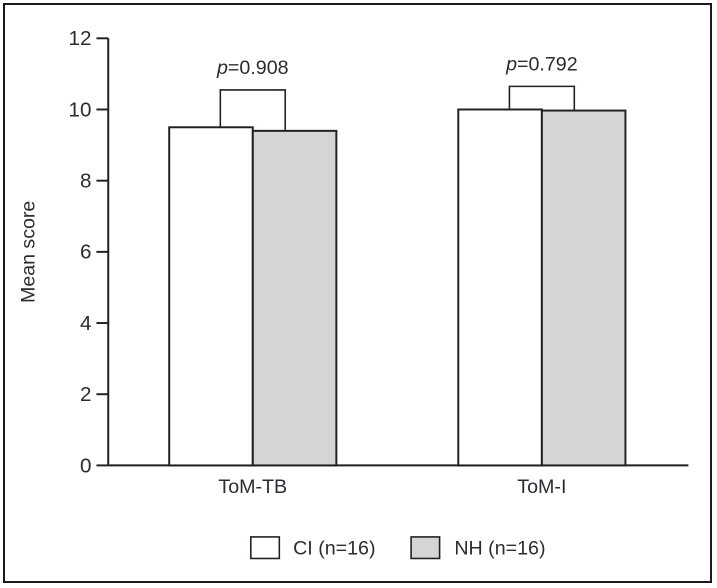  Describe the element at coordinates (252, 487) in the screenshot. I see `category-label-tom-tb: ToM-TB` at that location.